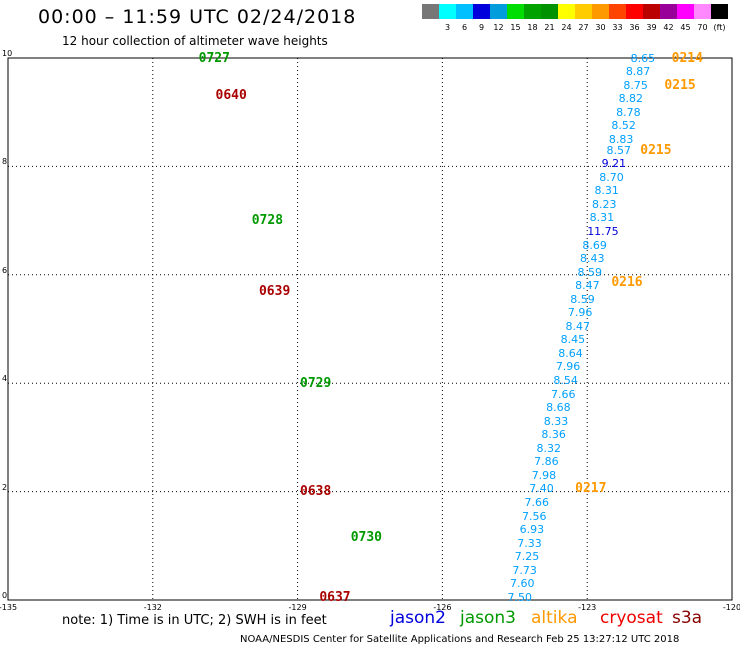  Describe the element at coordinates (5, 270) in the screenshot. I see `y-tick-label: 6` at that location.